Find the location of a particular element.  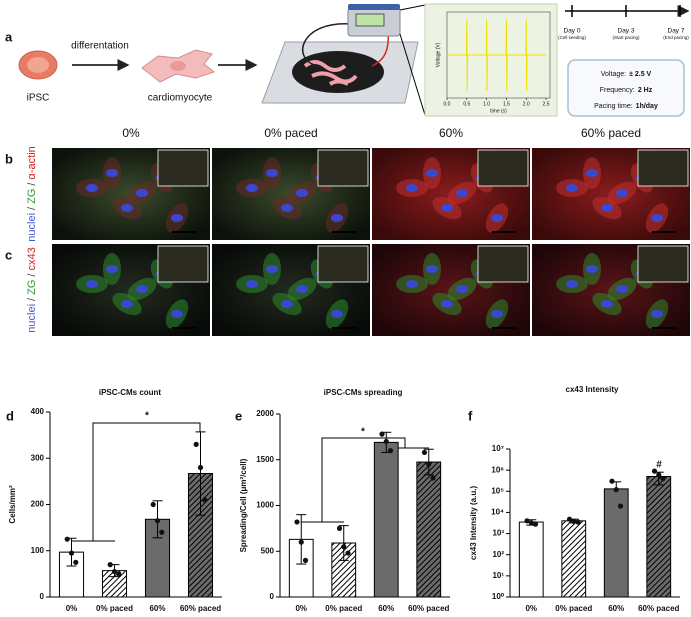

y-axis-label: cx43 Intensity (a.u.) is located at coordinates (473, 523).